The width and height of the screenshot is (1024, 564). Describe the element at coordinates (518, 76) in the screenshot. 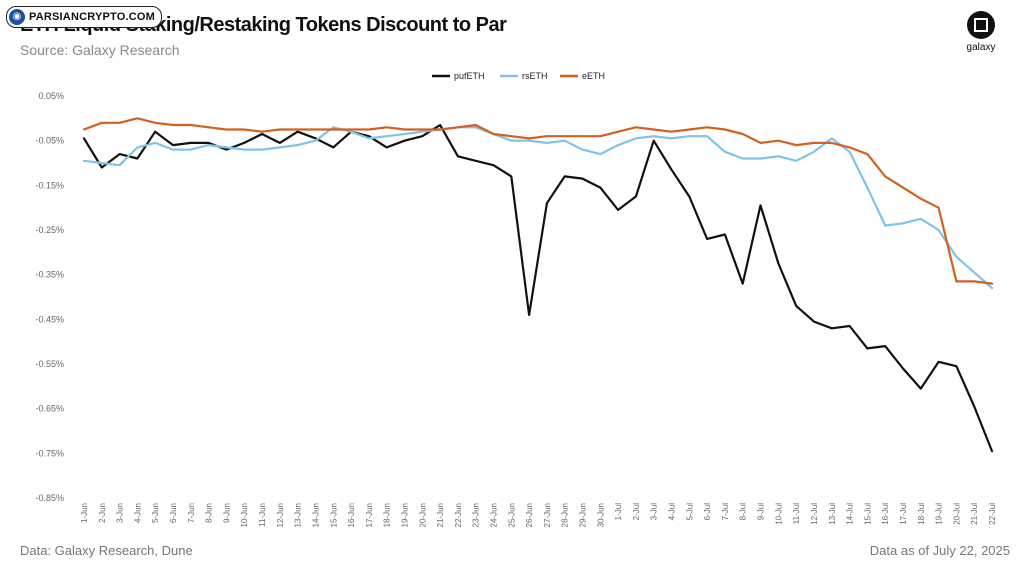

I see `chart-legend: pufETH rsETH eETH` at that location.